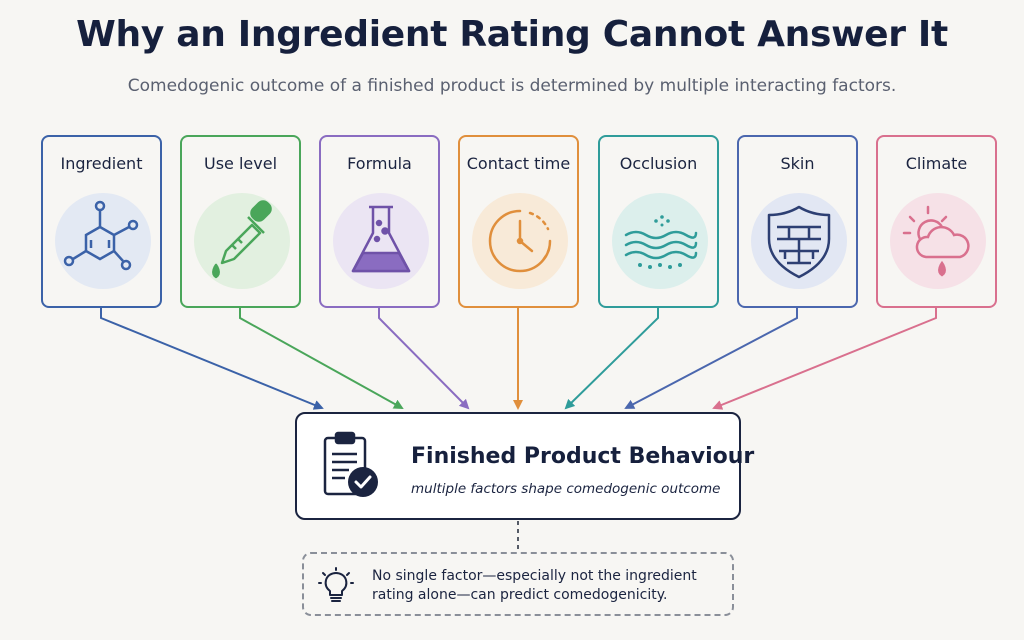 Image resolution: width=1024 pixels, height=640 pixels. I want to click on factor-label: Use level, so click(240, 163).